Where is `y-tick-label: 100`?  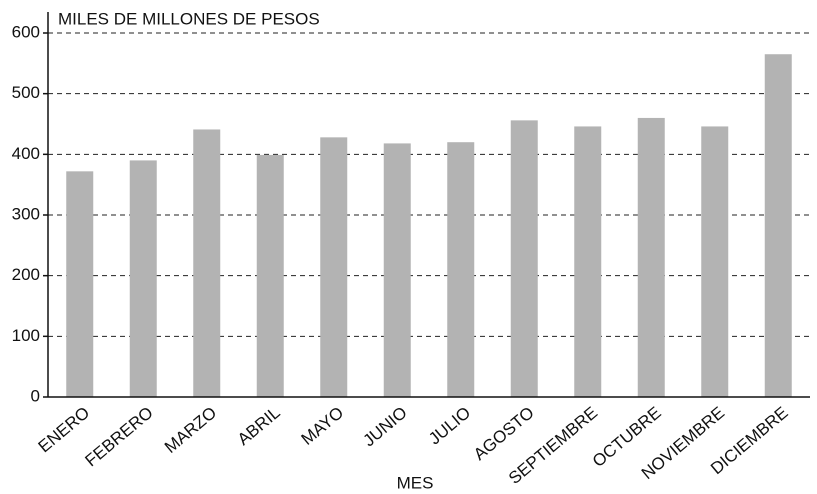 y-tick-label: 100 is located at coordinates (26, 335).